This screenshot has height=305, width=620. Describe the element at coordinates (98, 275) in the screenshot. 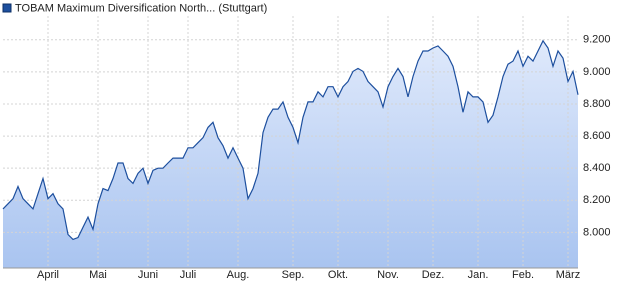

I see `x-tick-label: Mai` at that location.